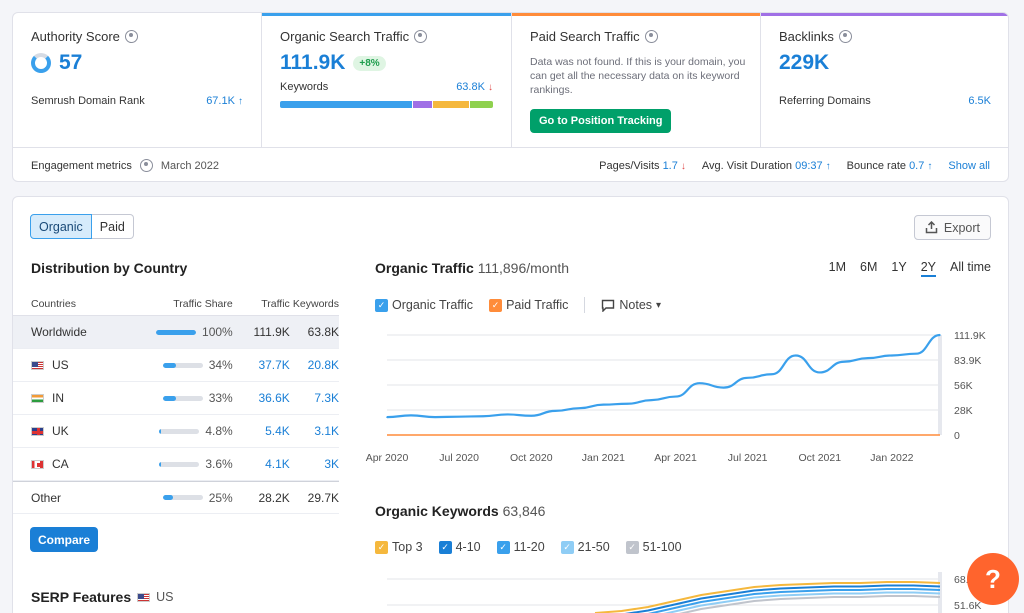 The width and height of the screenshot is (1024, 613). I want to click on pages-visits-metric: Pages/Visits 1.7 ↓, so click(642, 165).